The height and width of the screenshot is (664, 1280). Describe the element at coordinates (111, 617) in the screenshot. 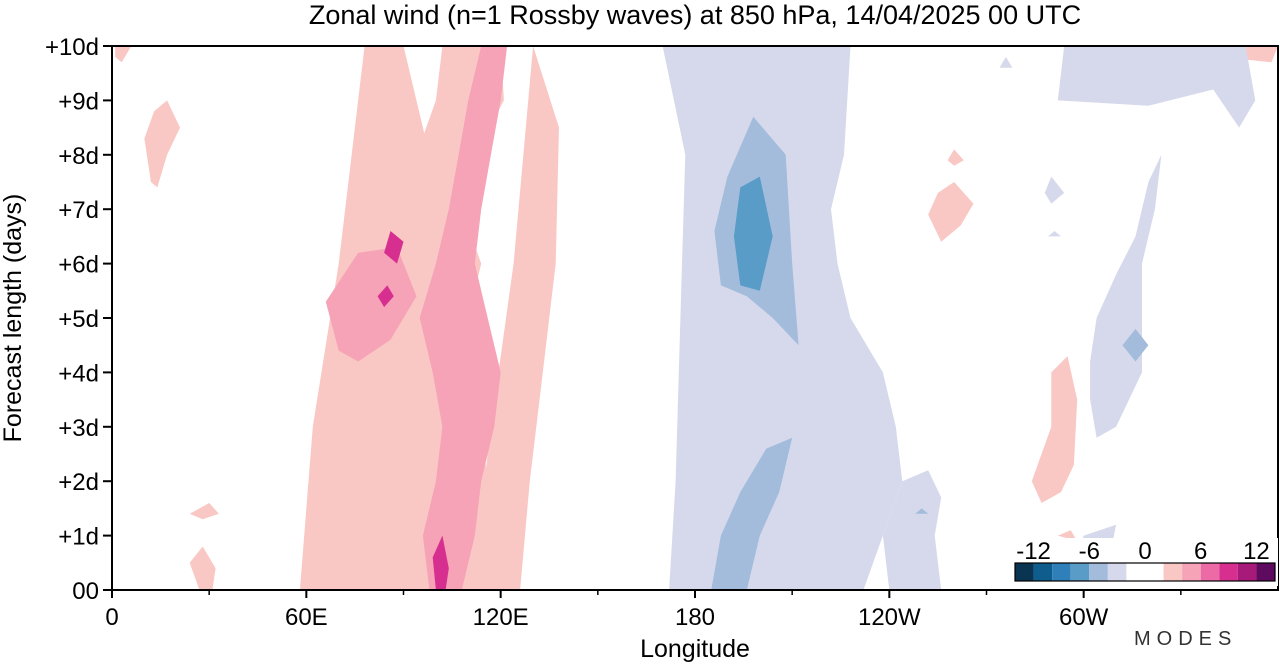

I see `x-tick-label: 0` at that location.